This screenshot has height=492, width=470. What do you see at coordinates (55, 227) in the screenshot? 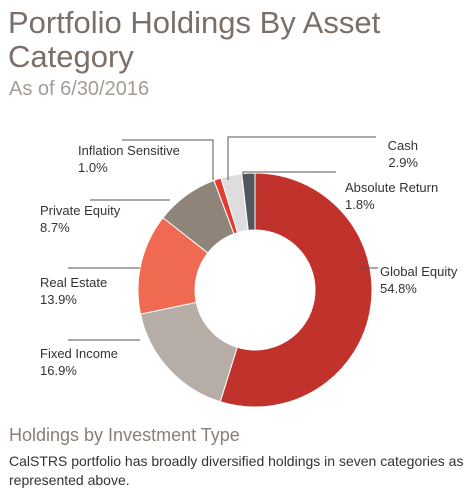
I see `slice-value-label: 8.7%` at bounding box center [55, 227].